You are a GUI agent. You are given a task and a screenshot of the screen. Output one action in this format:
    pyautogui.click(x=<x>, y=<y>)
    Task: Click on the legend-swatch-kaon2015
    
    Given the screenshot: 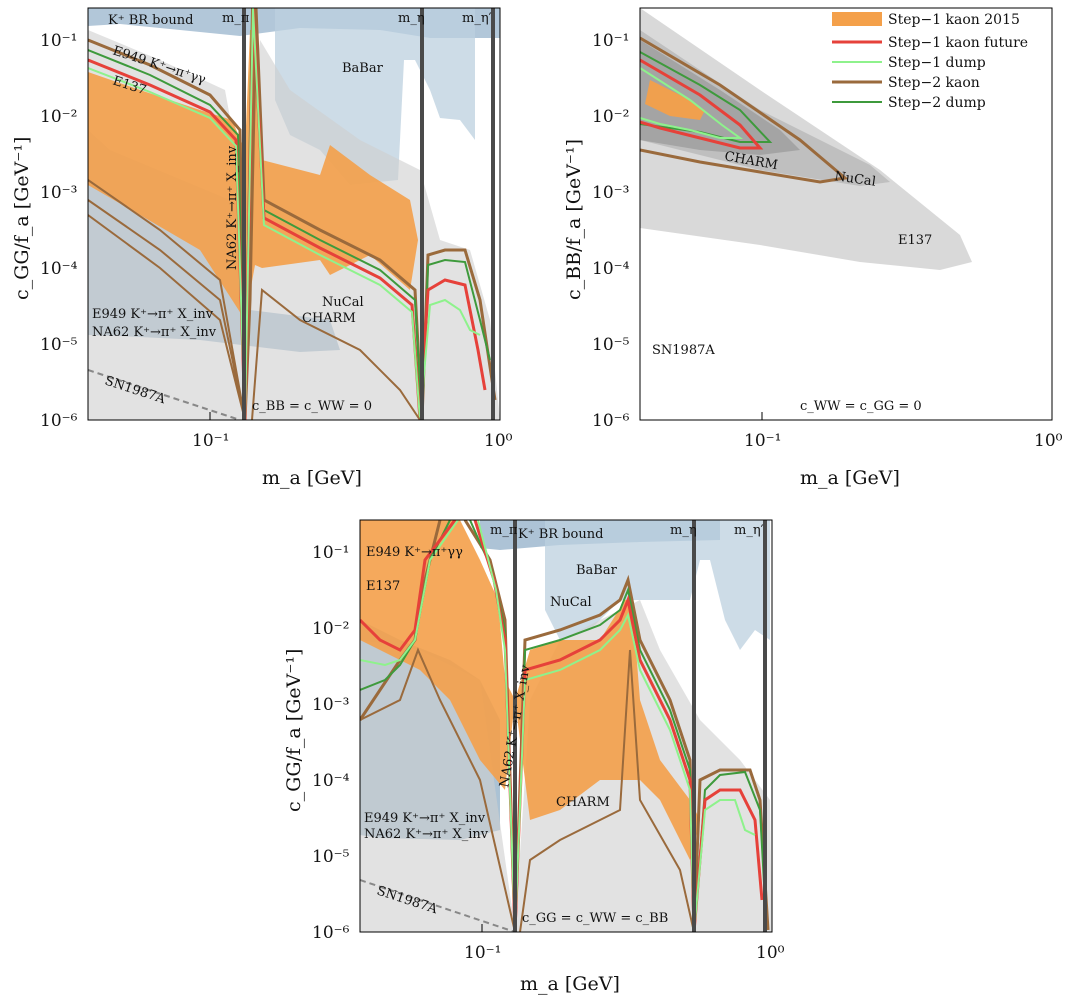 What is the action you would take?
    pyautogui.click(x=857, y=19)
    